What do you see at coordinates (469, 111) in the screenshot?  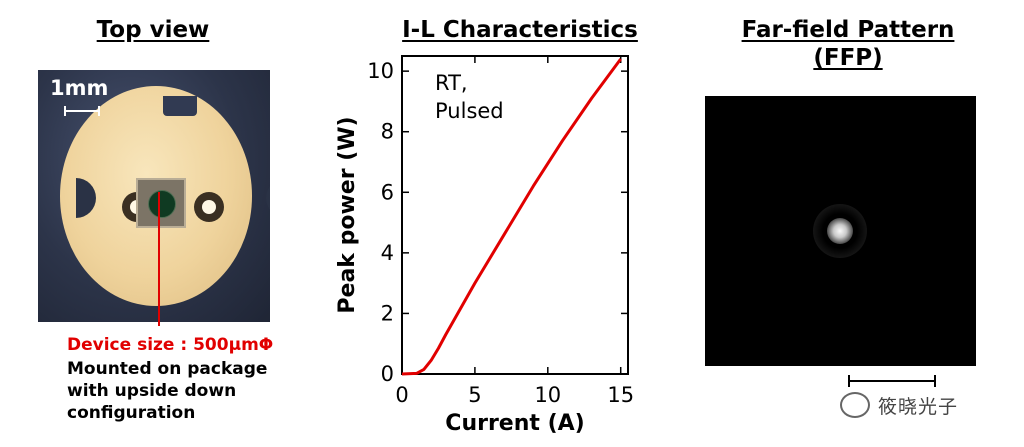 I see `condition-annotation-line: Pulsed` at bounding box center [469, 111].